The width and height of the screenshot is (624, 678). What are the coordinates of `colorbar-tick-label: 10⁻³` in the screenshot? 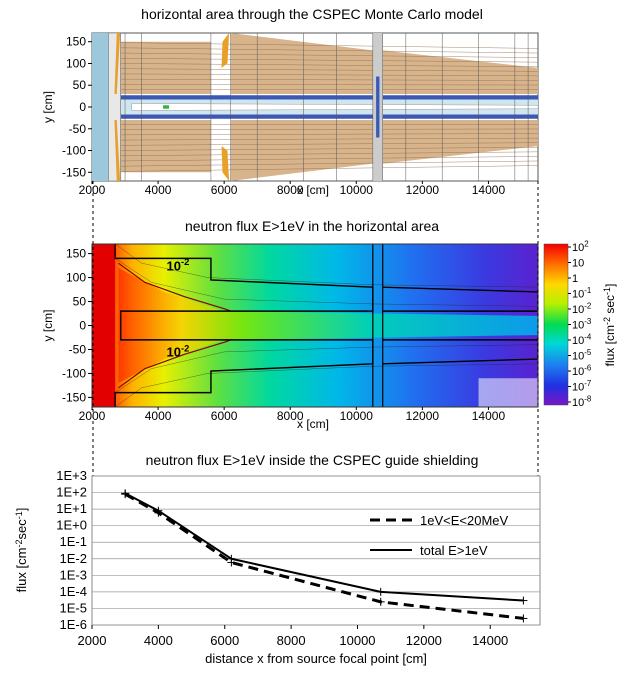 It's located at (582, 324).